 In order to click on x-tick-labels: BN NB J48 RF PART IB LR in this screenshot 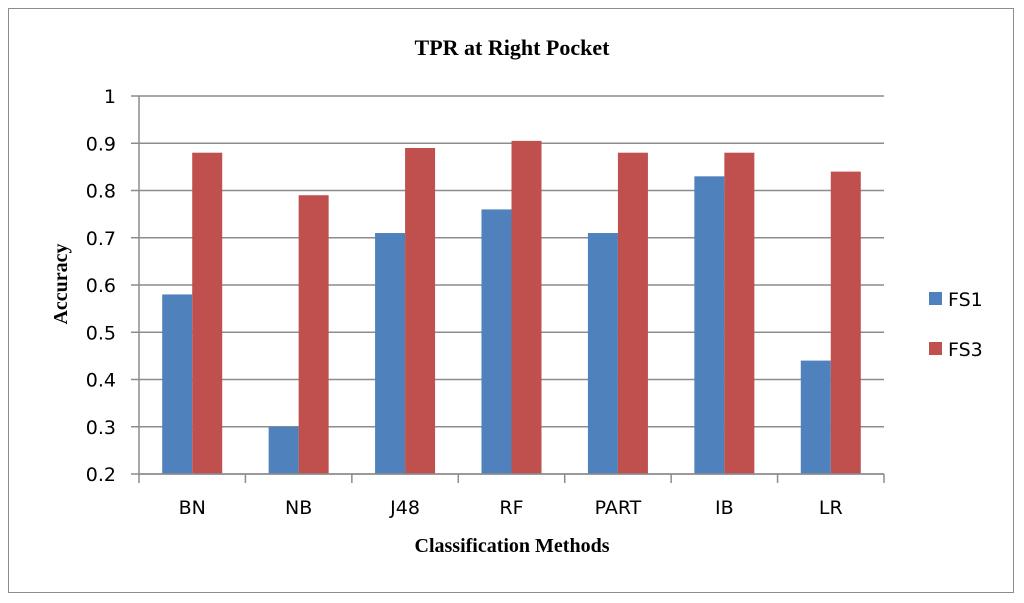, I will do `click(511, 508)`.